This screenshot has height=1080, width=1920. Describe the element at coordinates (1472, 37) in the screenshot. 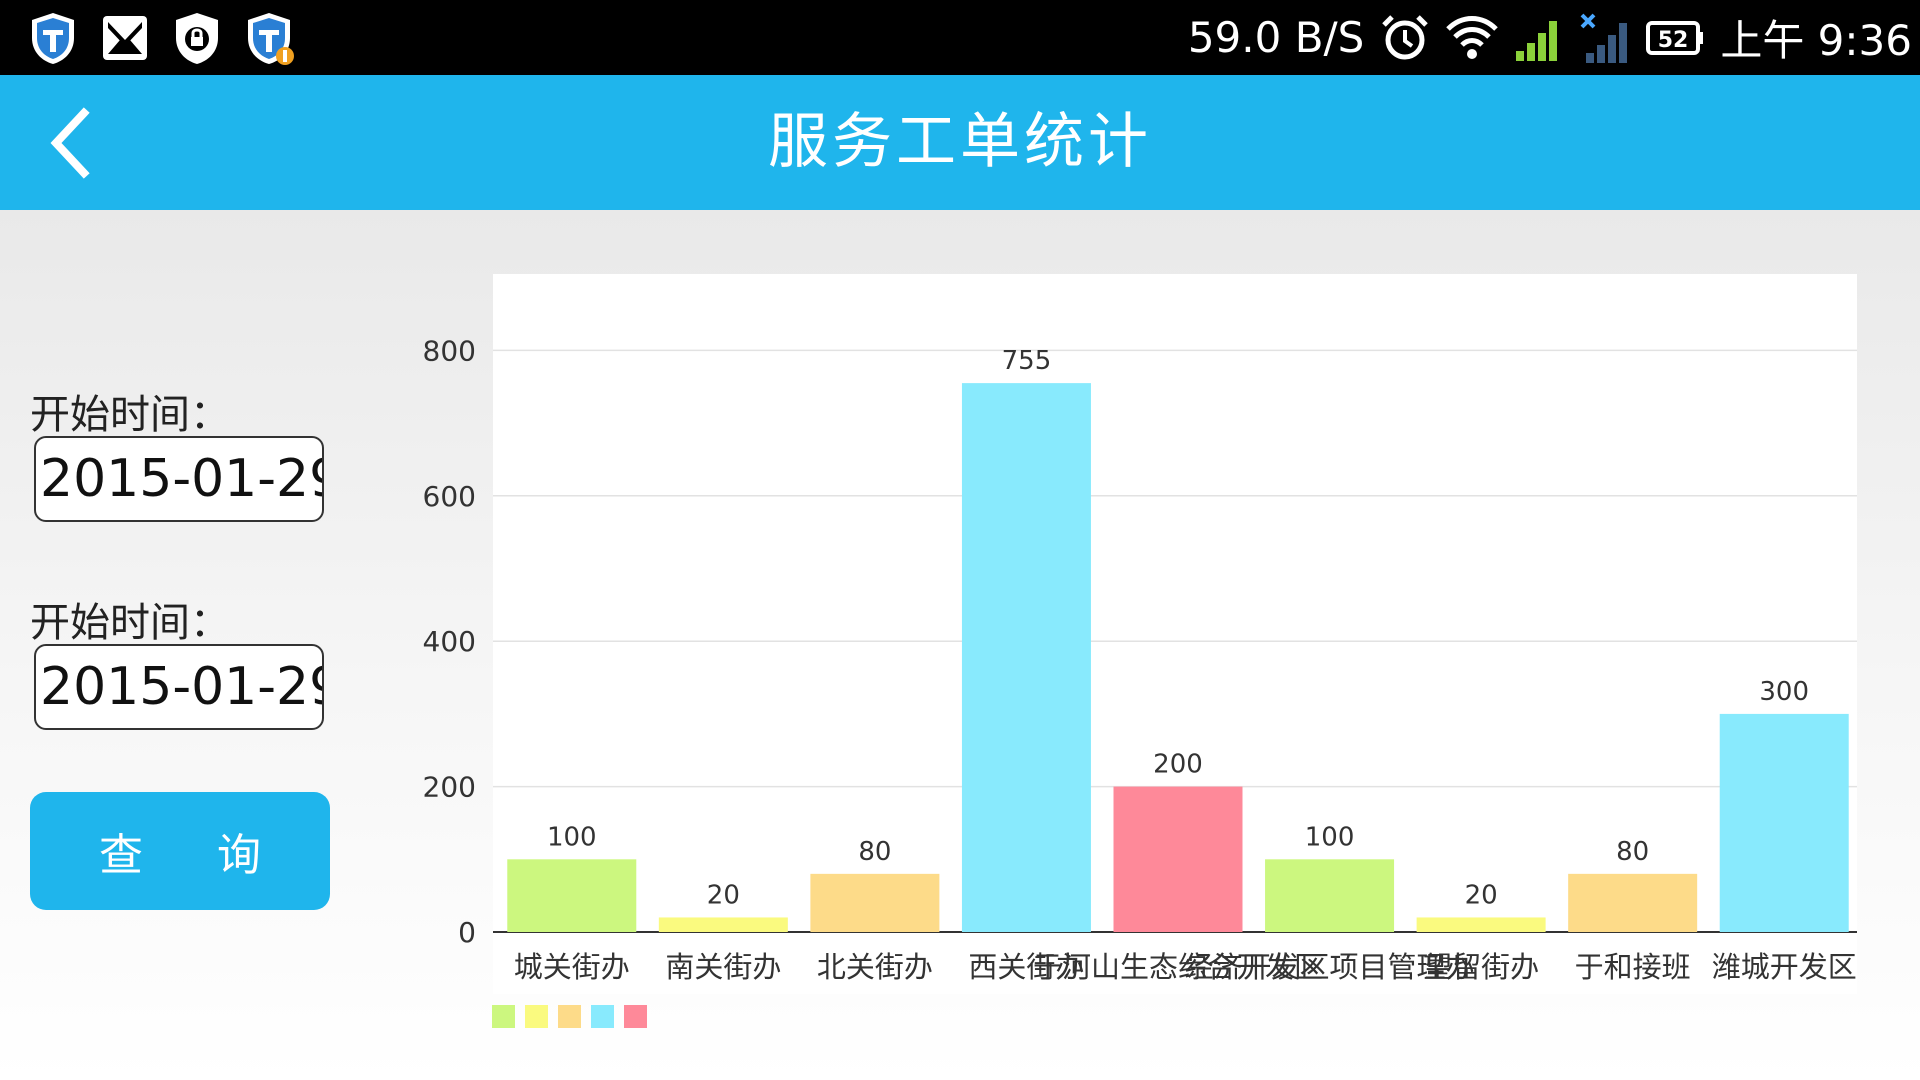

I see `wifi-icon` at that location.